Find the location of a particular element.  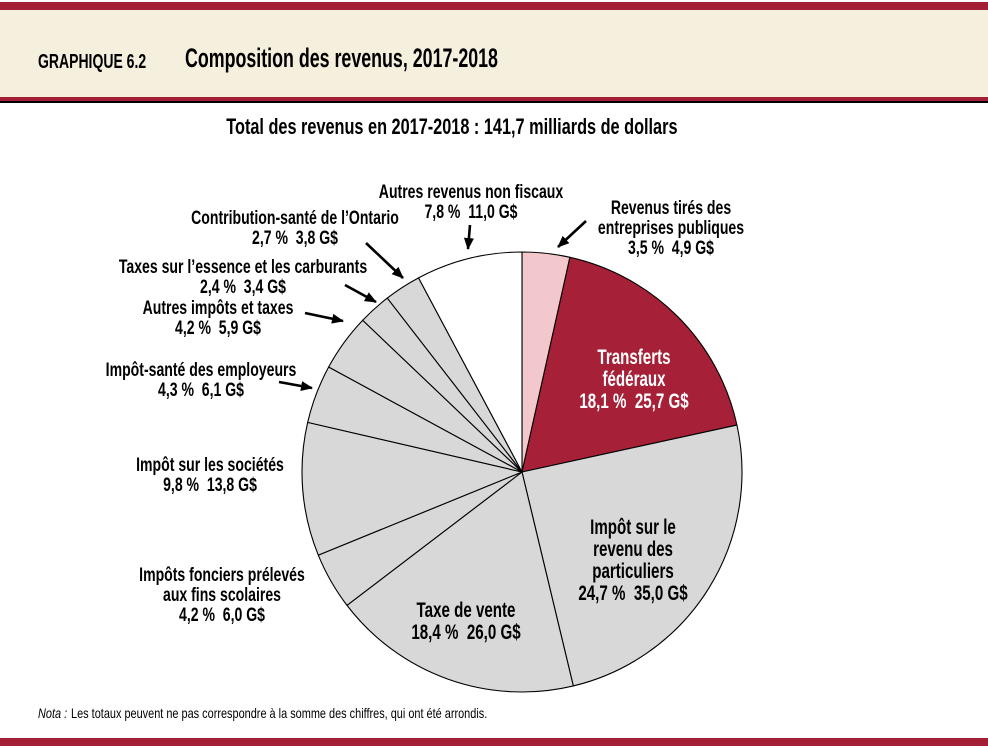

bottom-accent-bar is located at coordinates (494, 742).